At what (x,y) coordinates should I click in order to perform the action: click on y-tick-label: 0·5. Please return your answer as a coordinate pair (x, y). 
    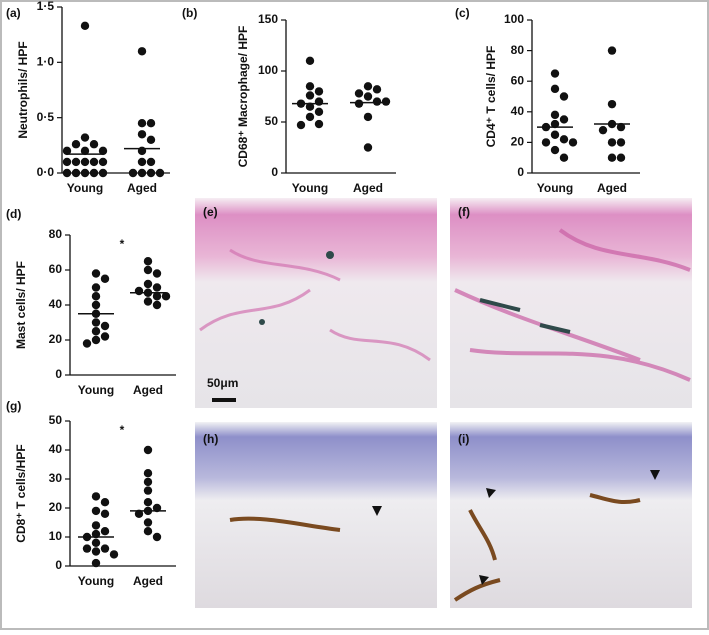
    Looking at the image, I should click on (46, 117).